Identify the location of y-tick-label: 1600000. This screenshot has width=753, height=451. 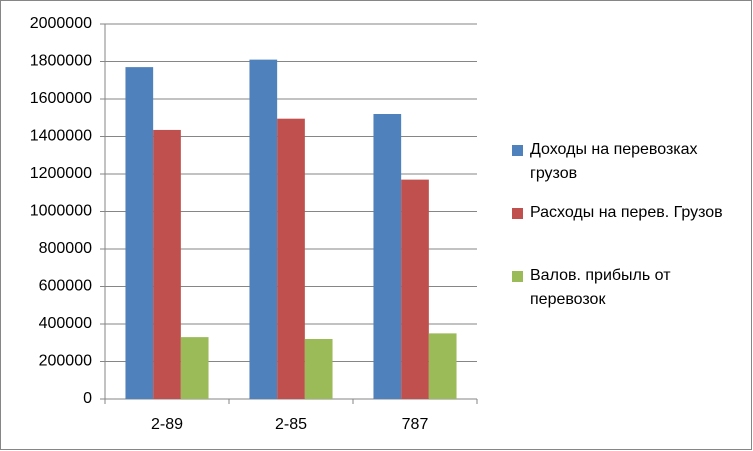
(61, 98).